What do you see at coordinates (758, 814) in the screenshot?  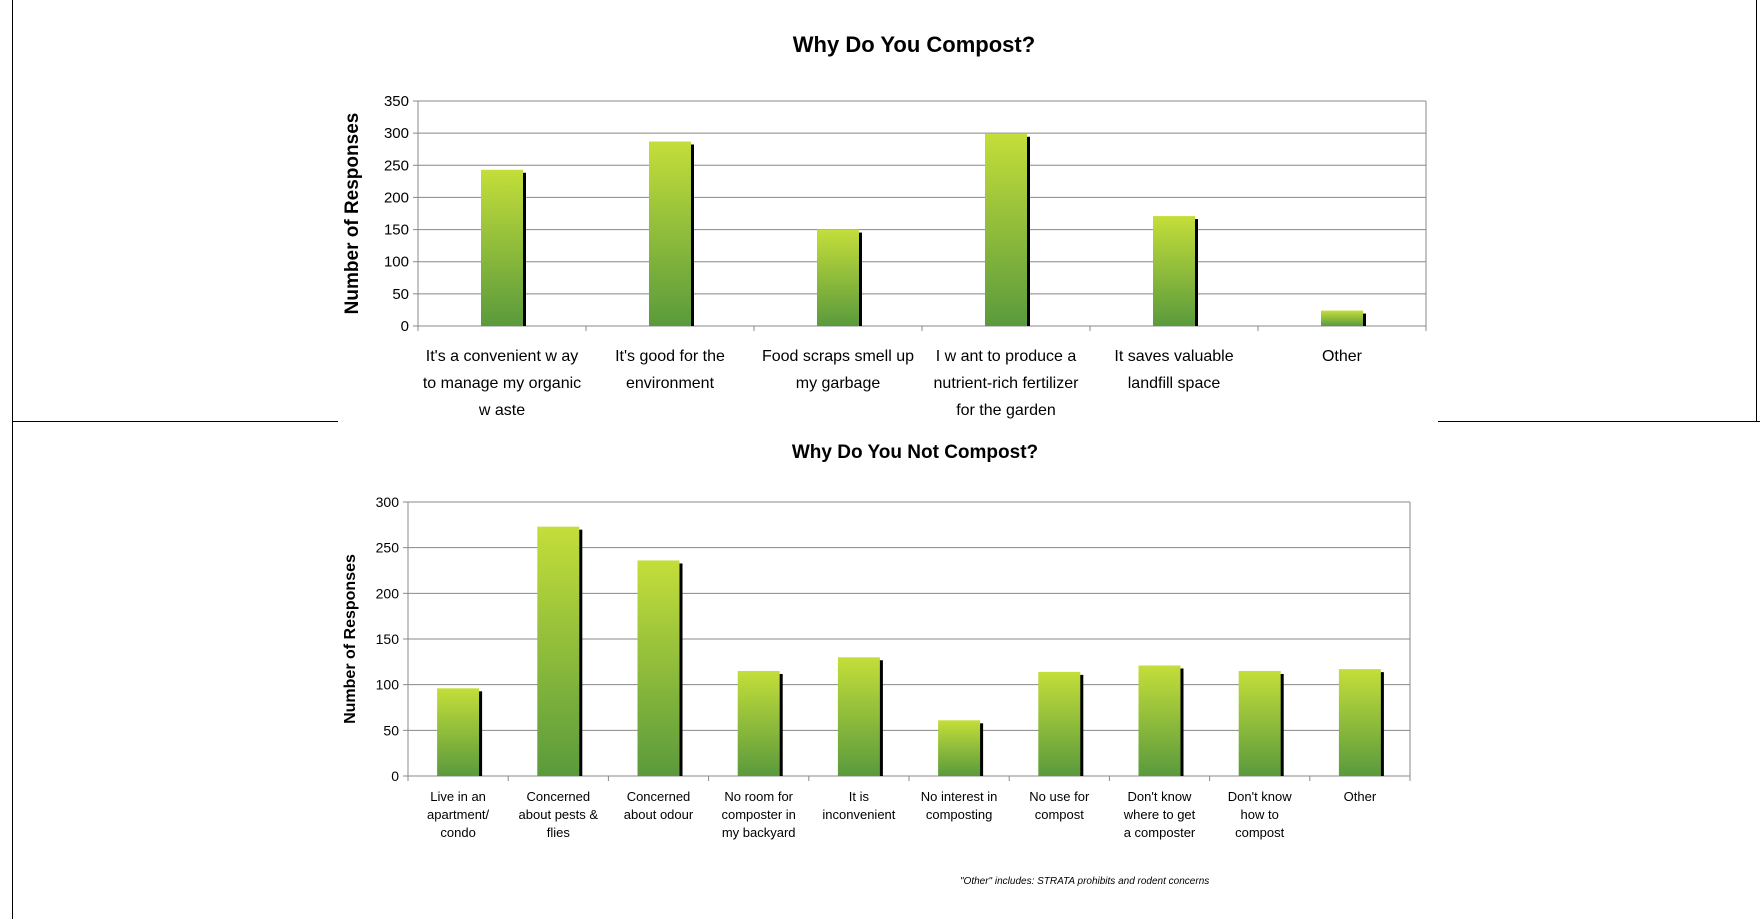 I see `x-category-label: composter in` at bounding box center [758, 814].